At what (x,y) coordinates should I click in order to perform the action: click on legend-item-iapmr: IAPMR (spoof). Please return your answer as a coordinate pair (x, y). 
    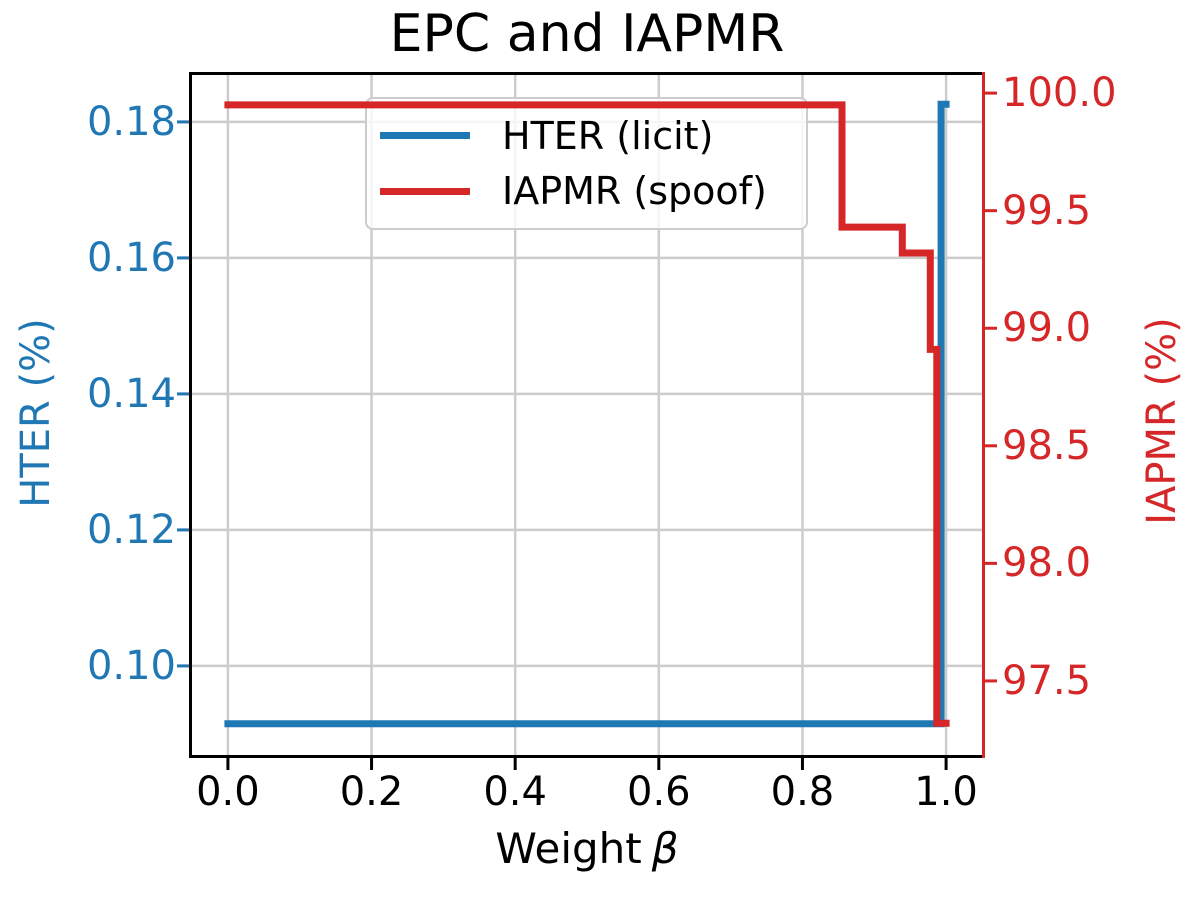
    Looking at the image, I should click on (586, 191).